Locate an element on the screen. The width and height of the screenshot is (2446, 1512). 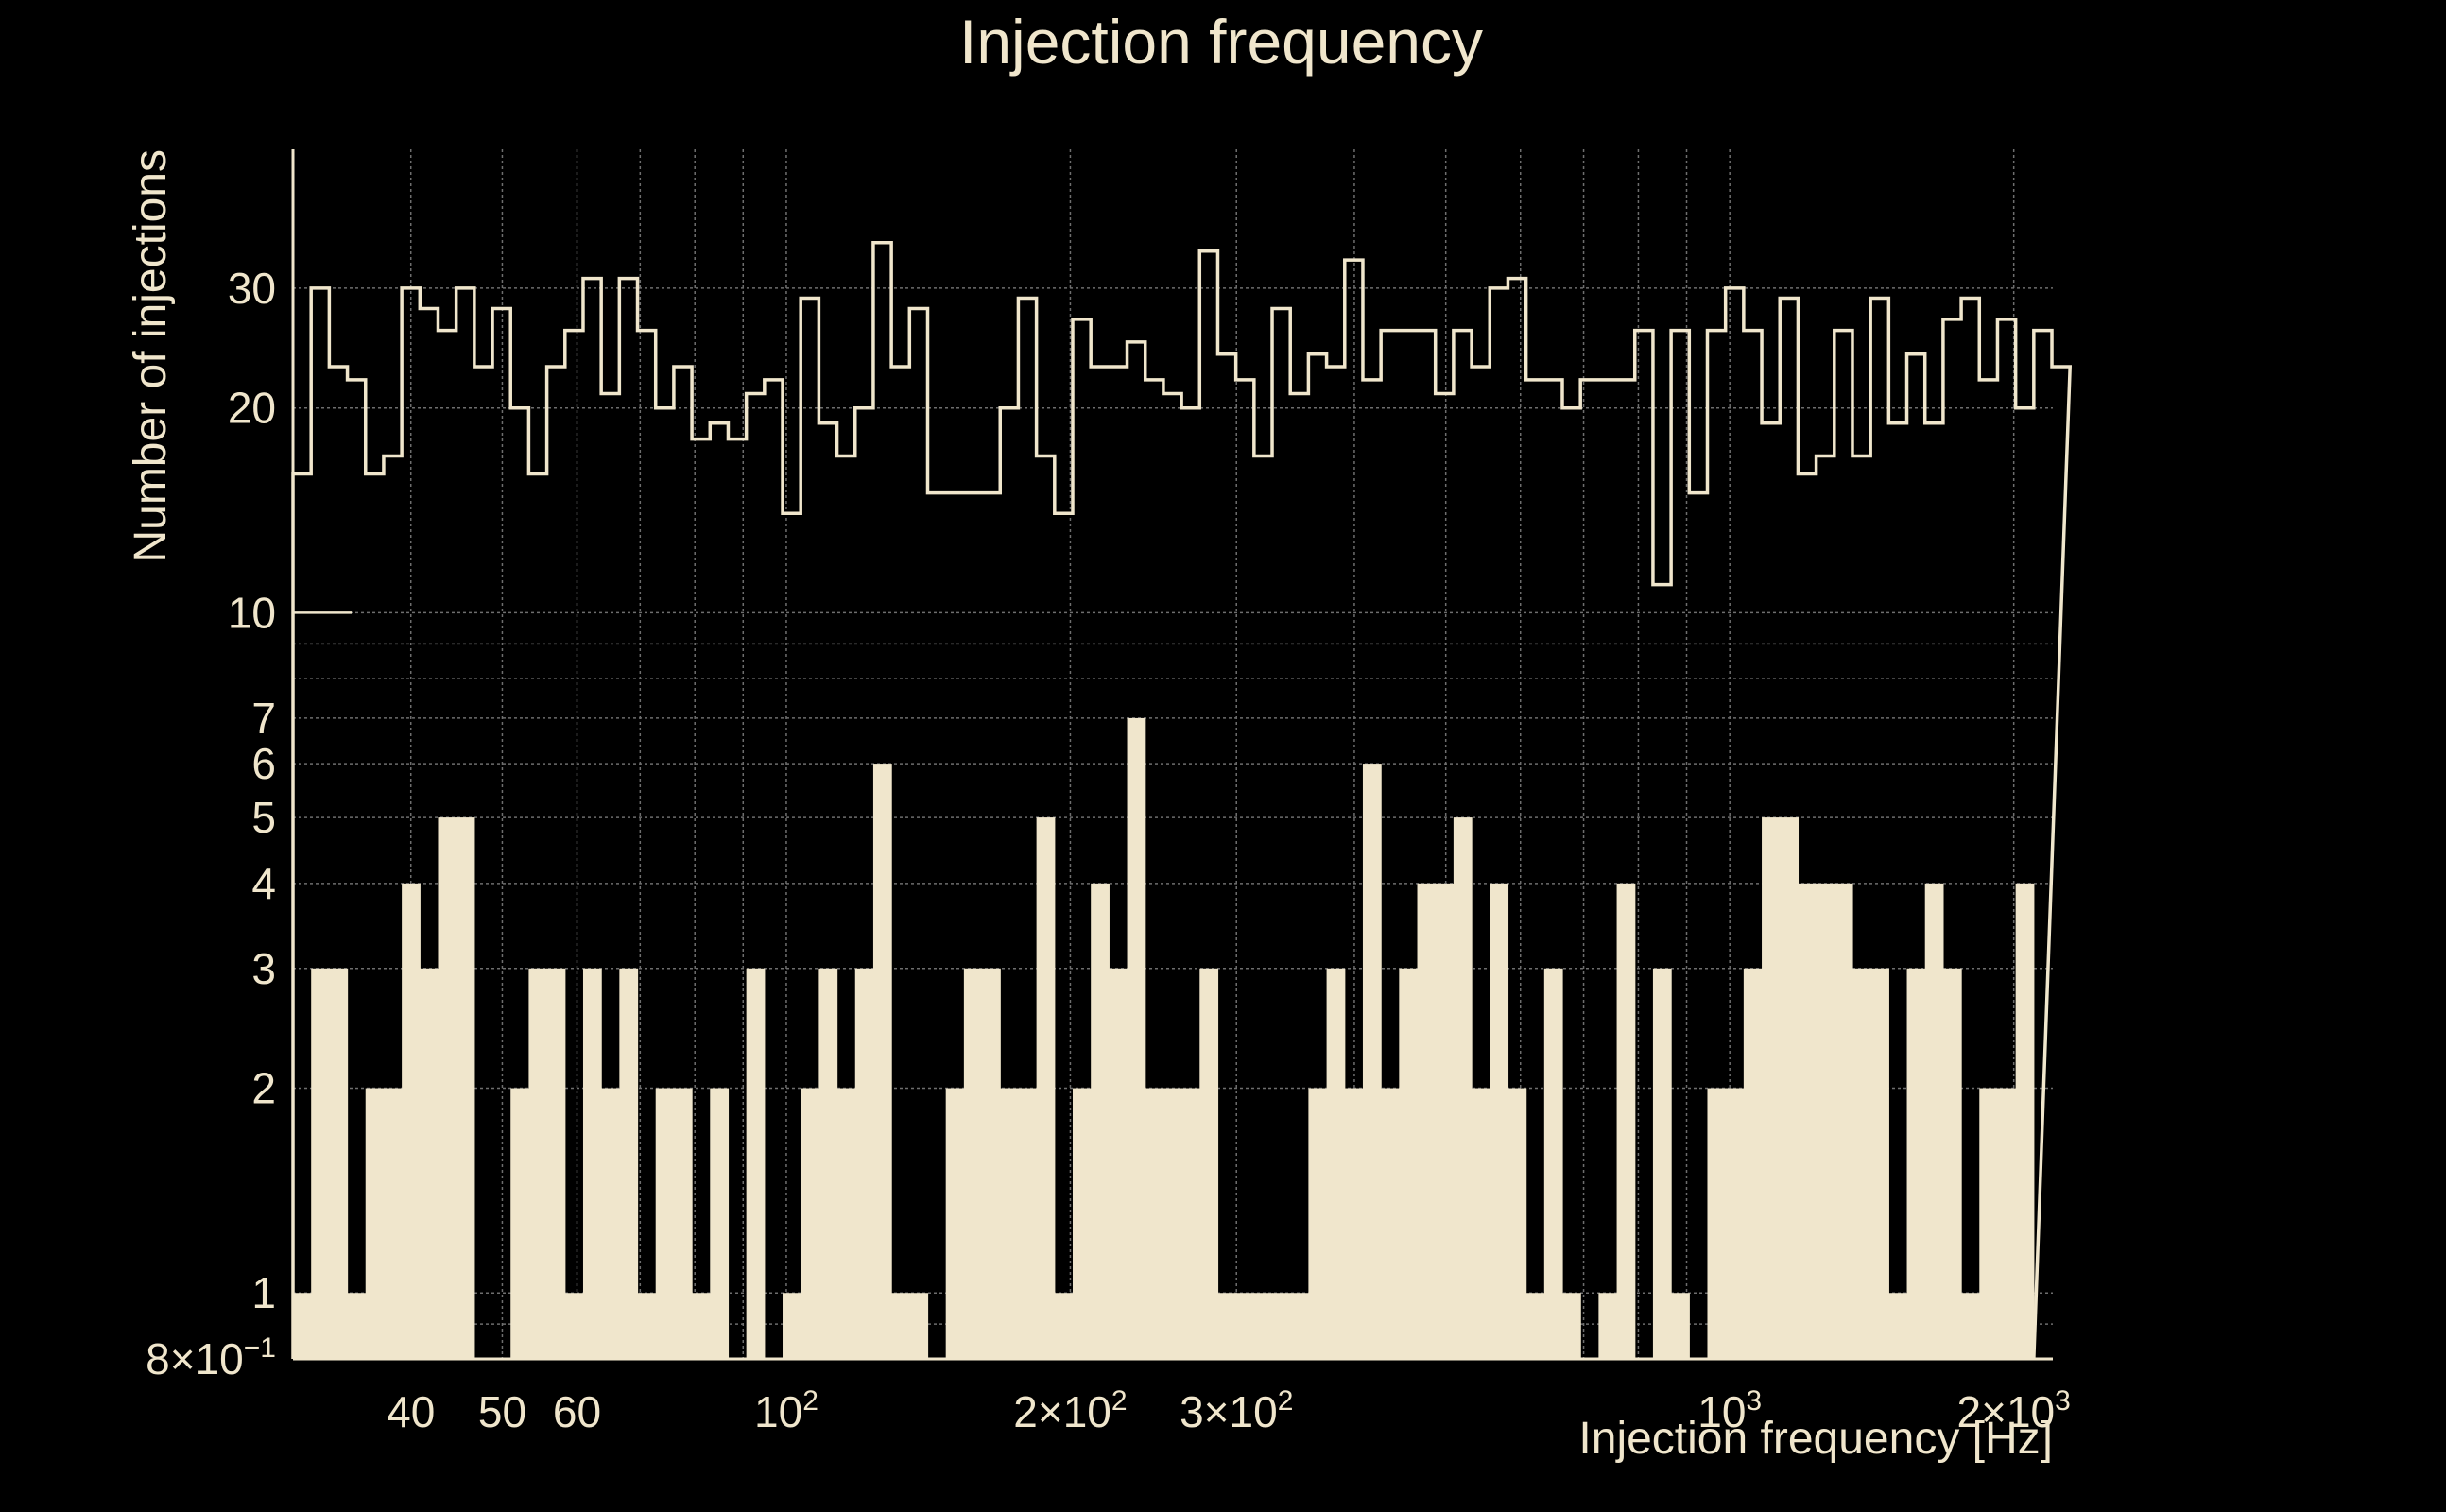
y-tick-label: 3 is located at coordinates (263, 968).